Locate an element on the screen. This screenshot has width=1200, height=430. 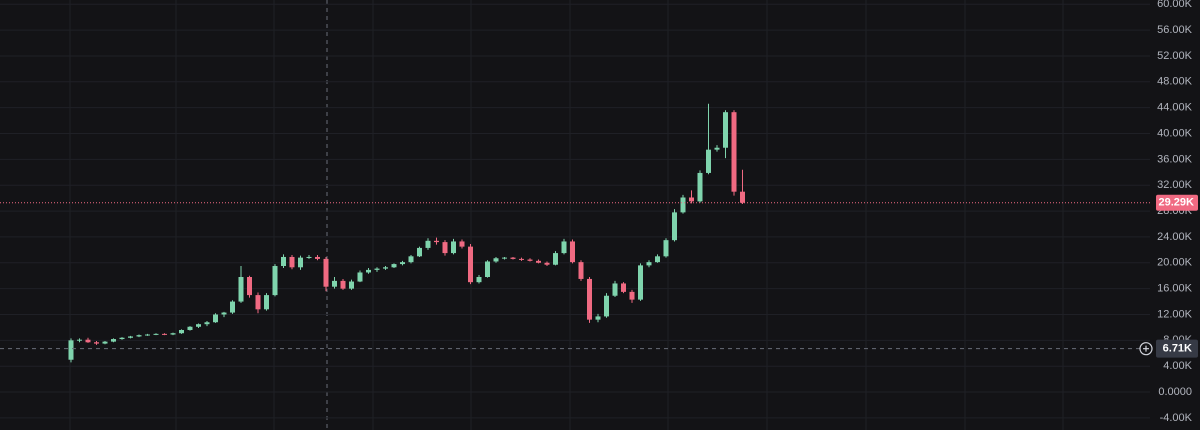
y-tick-label: 56.00K is located at coordinates (1175, 30).